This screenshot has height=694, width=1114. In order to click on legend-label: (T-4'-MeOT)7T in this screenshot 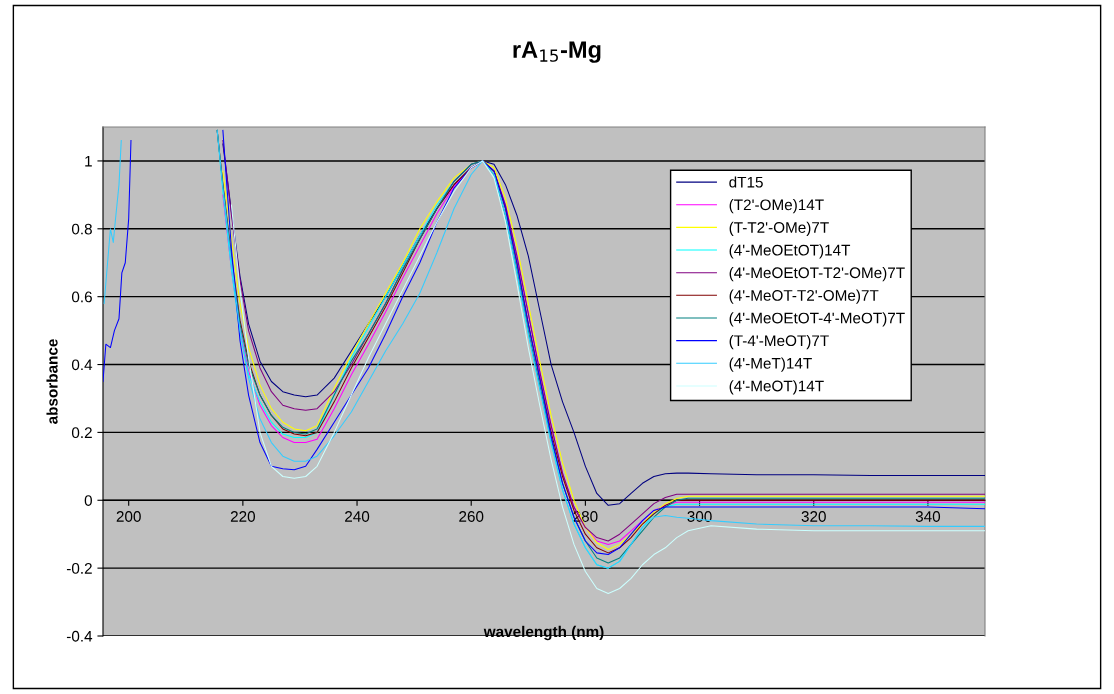, I will do `click(779, 342)`.